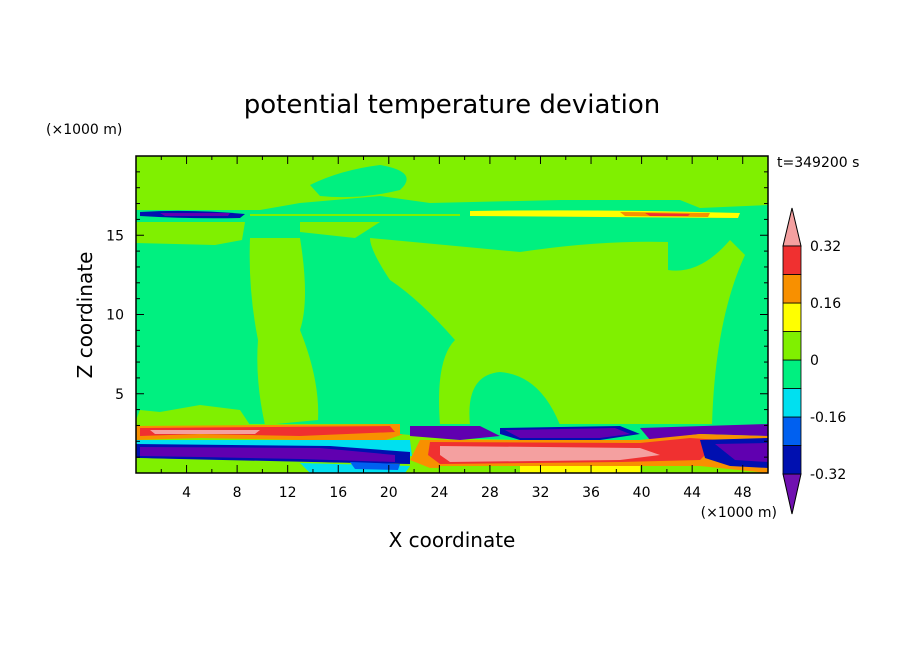  I want to click on time-label: t=349200 s, so click(818, 163).